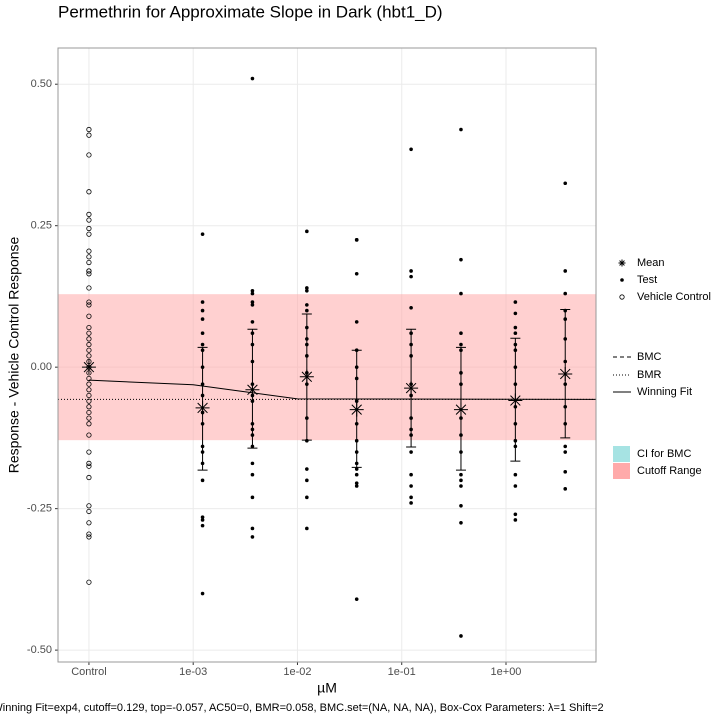 The height and width of the screenshot is (720, 720). What do you see at coordinates (649, 375) in the screenshot?
I see `legend-label: BMR` at bounding box center [649, 375].